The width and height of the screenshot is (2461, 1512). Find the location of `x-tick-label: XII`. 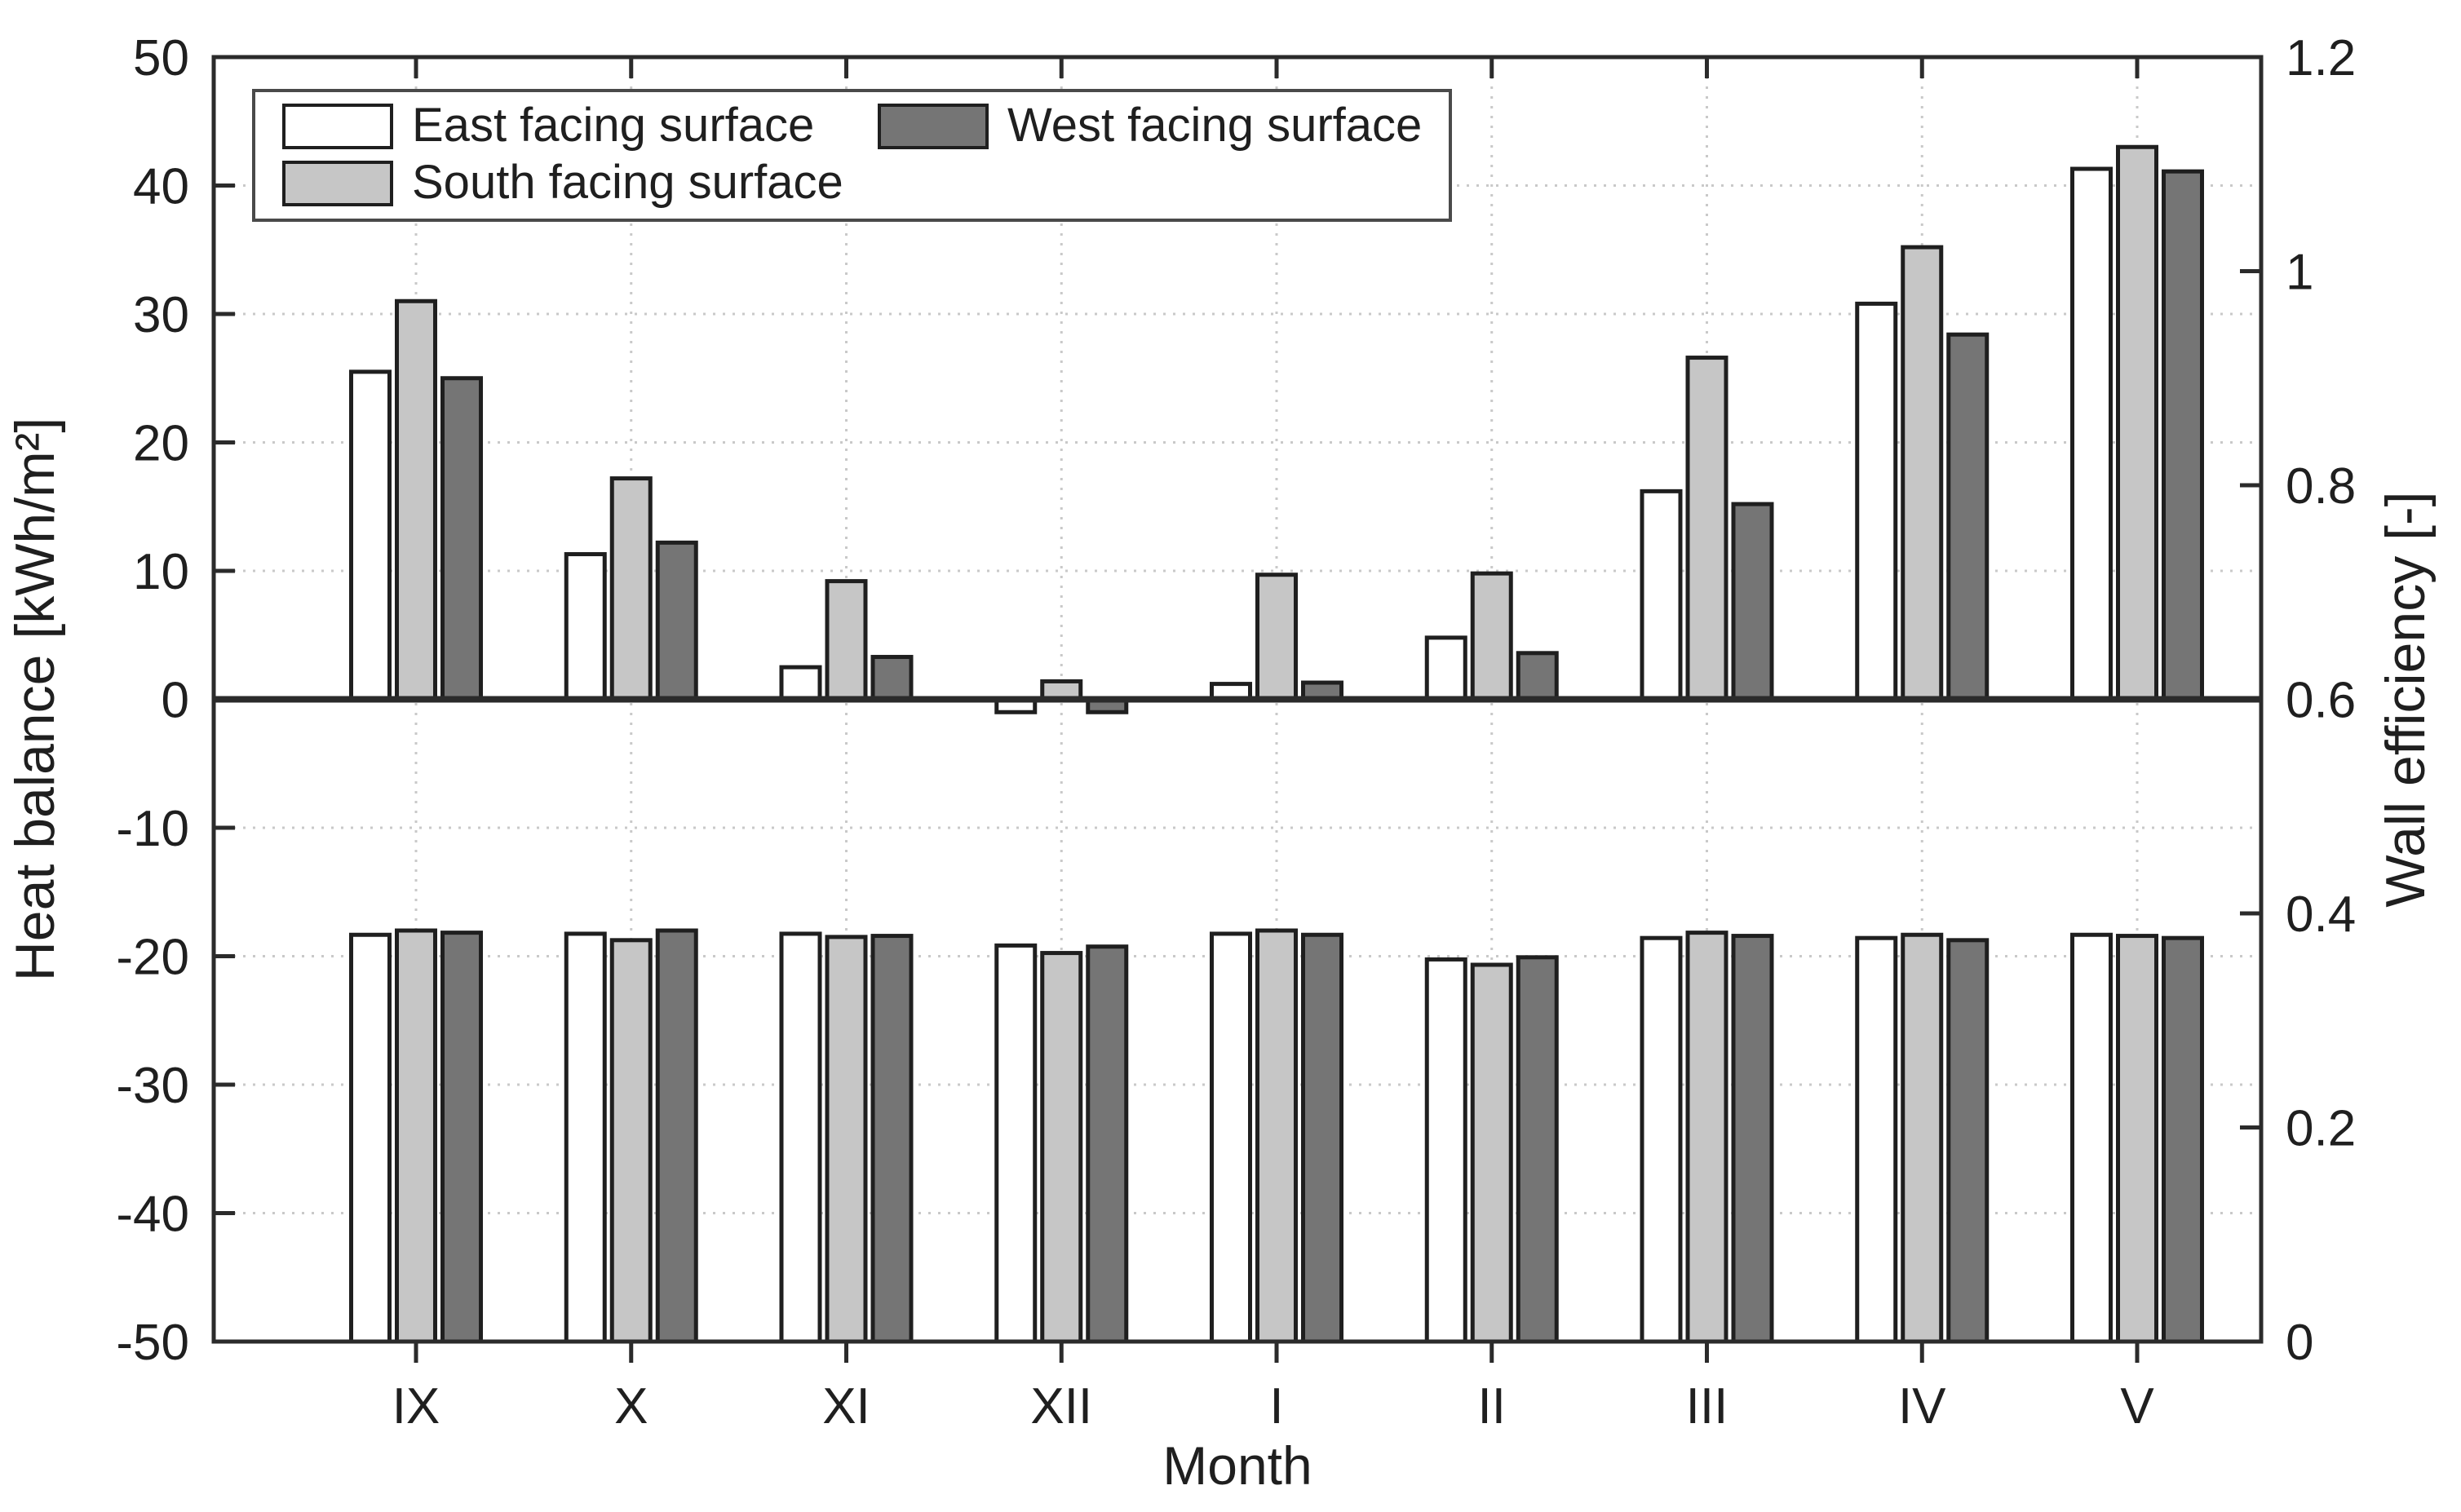

x-tick-label: XII is located at coordinates (1061, 1406).